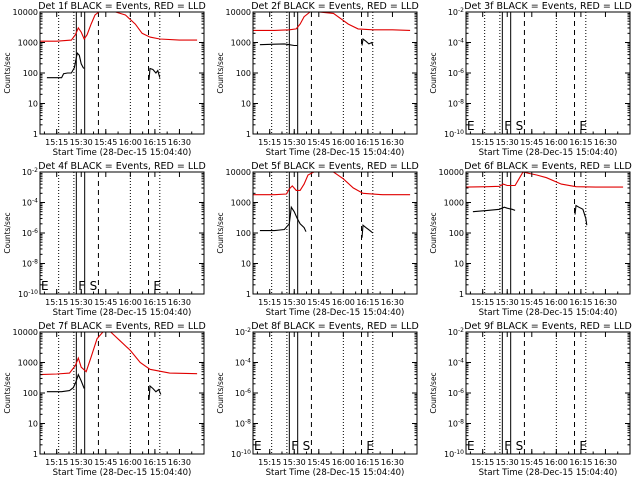 The image size is (640, 480). What do you see at coordinates (335, 326) in the screenshot?
I see `panel-title: Det 8f BLACK = Events, RED = LLD` at bounding box center [335, 326].